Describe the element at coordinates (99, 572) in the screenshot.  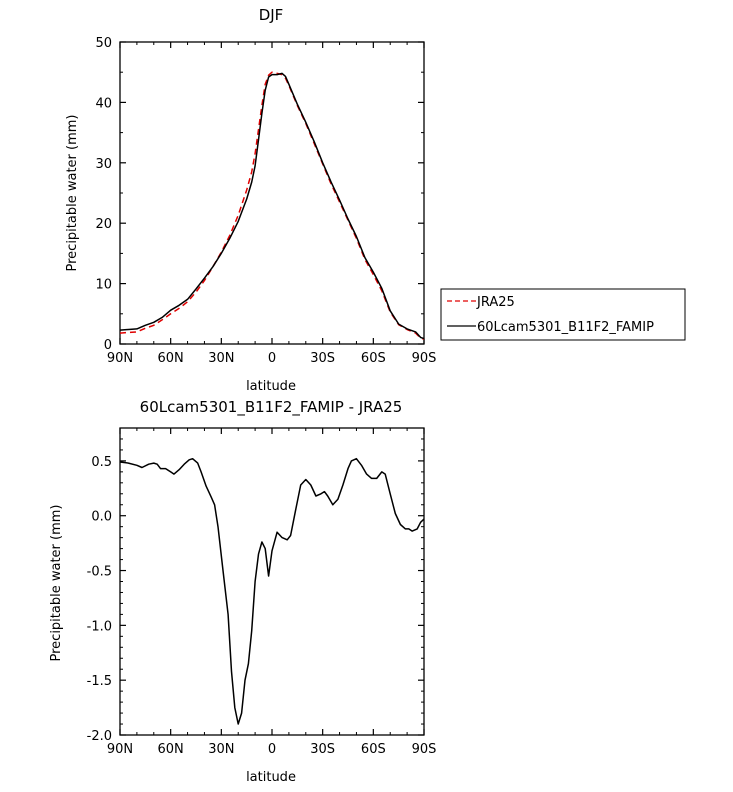
I see `y-tick-label: -0.5` at that location.